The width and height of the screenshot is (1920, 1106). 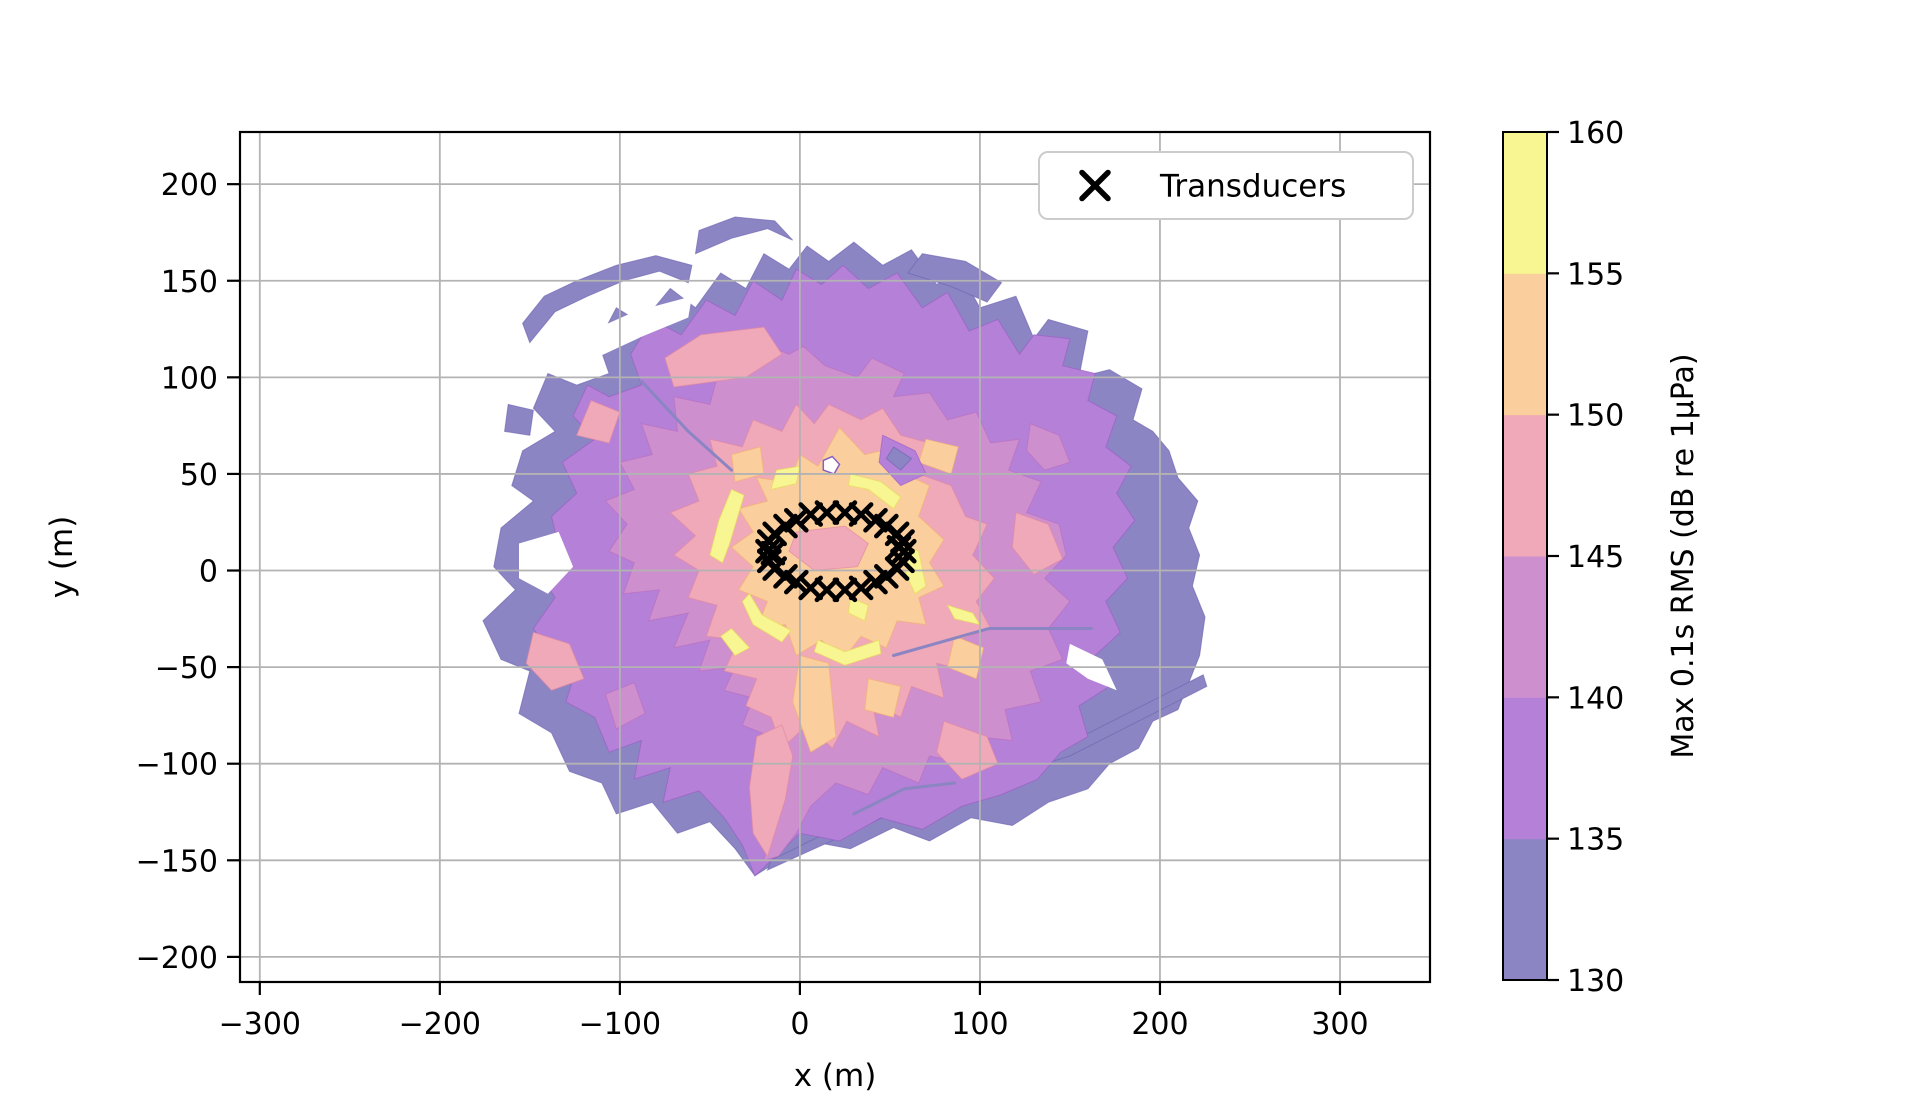 I want to click on colorbar-tick-label: 145, so click(x=1595, y=557).